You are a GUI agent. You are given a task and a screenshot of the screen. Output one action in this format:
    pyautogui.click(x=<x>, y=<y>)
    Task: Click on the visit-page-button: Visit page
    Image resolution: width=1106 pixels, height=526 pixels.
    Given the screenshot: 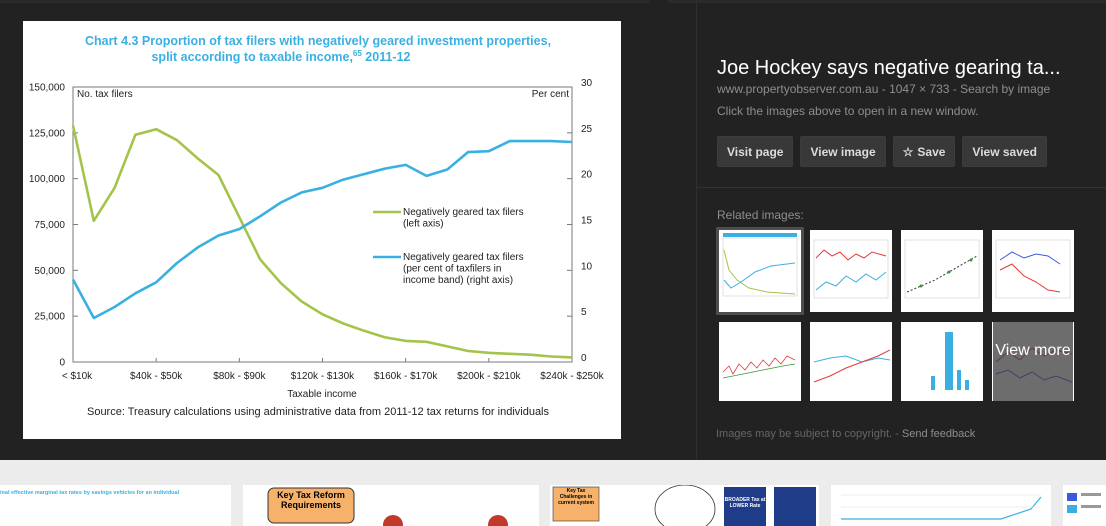 What is the action you would take?
    pyautogui.click(x=755, y=151)
    